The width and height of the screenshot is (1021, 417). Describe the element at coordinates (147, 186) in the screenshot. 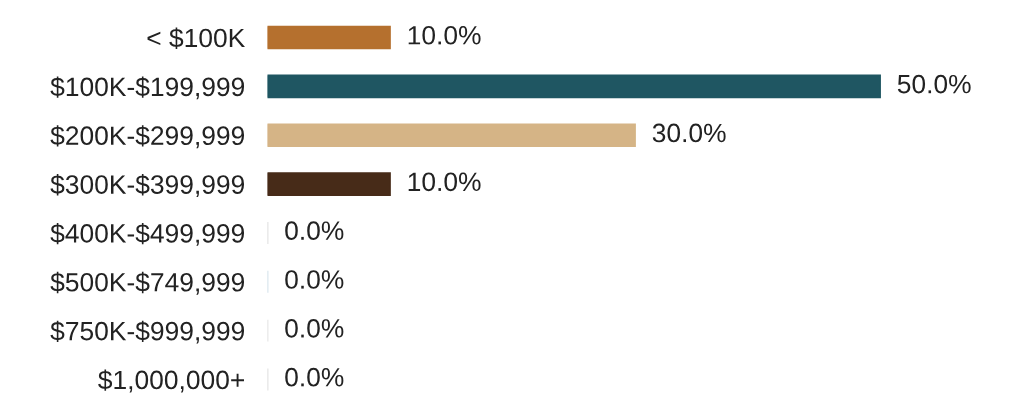

I see `y-tick-label: $300K-$399,999` at that location.